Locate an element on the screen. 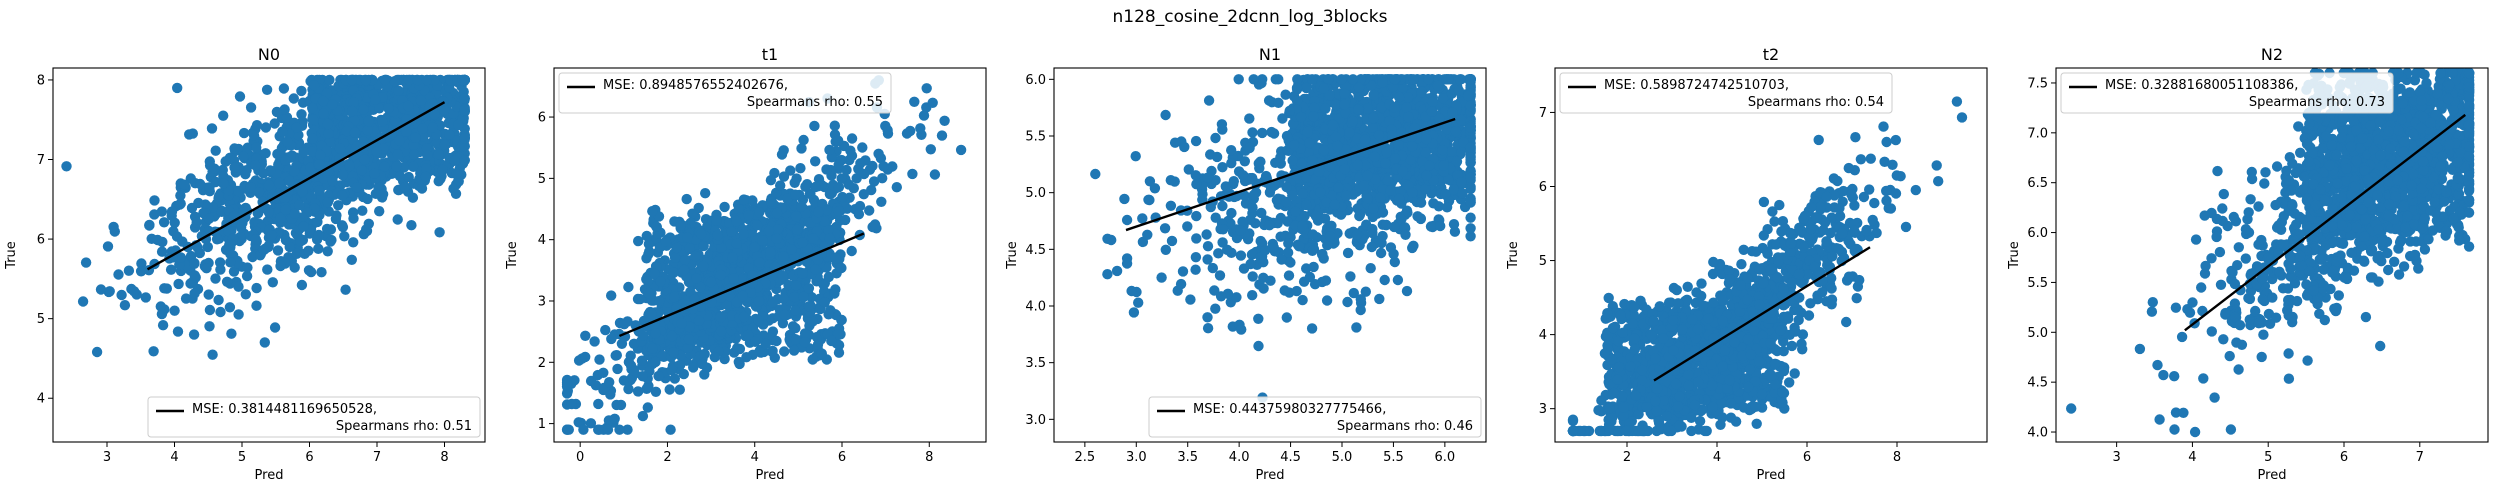 The width and height of the screenshot is (2500, 500). y-tick-label: 6 is located at coordinates (41, 240).